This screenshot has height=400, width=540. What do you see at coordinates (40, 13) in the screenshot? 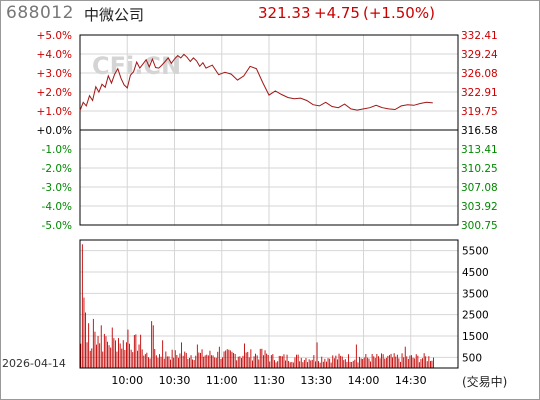
I see `stock-code: 688012` at bounding box center [40, 13].